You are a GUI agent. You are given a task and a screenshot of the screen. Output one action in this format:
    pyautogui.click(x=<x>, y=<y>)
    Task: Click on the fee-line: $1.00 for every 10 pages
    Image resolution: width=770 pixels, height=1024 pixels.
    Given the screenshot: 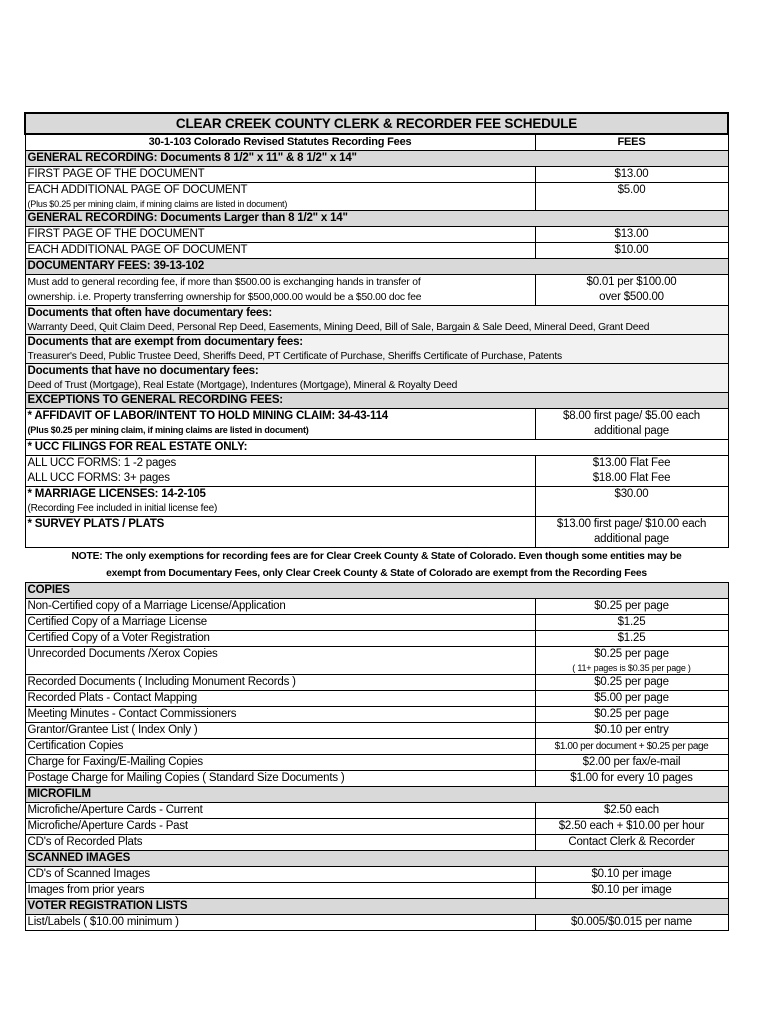 What is the action you would take?
    pyautogui.click(x=631, y=778)
    